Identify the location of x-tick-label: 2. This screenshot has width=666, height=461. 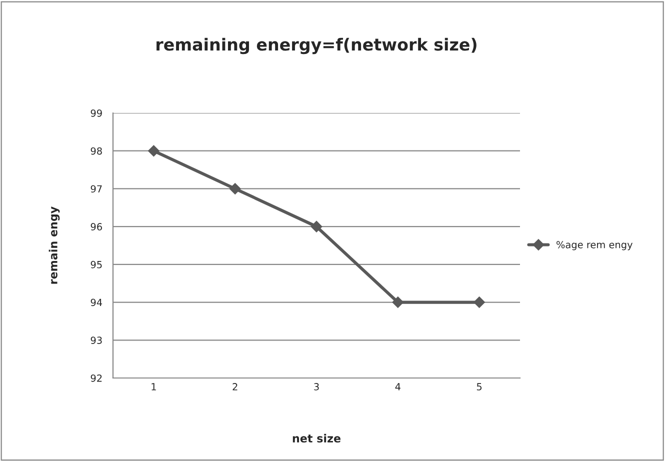
(235, 386).